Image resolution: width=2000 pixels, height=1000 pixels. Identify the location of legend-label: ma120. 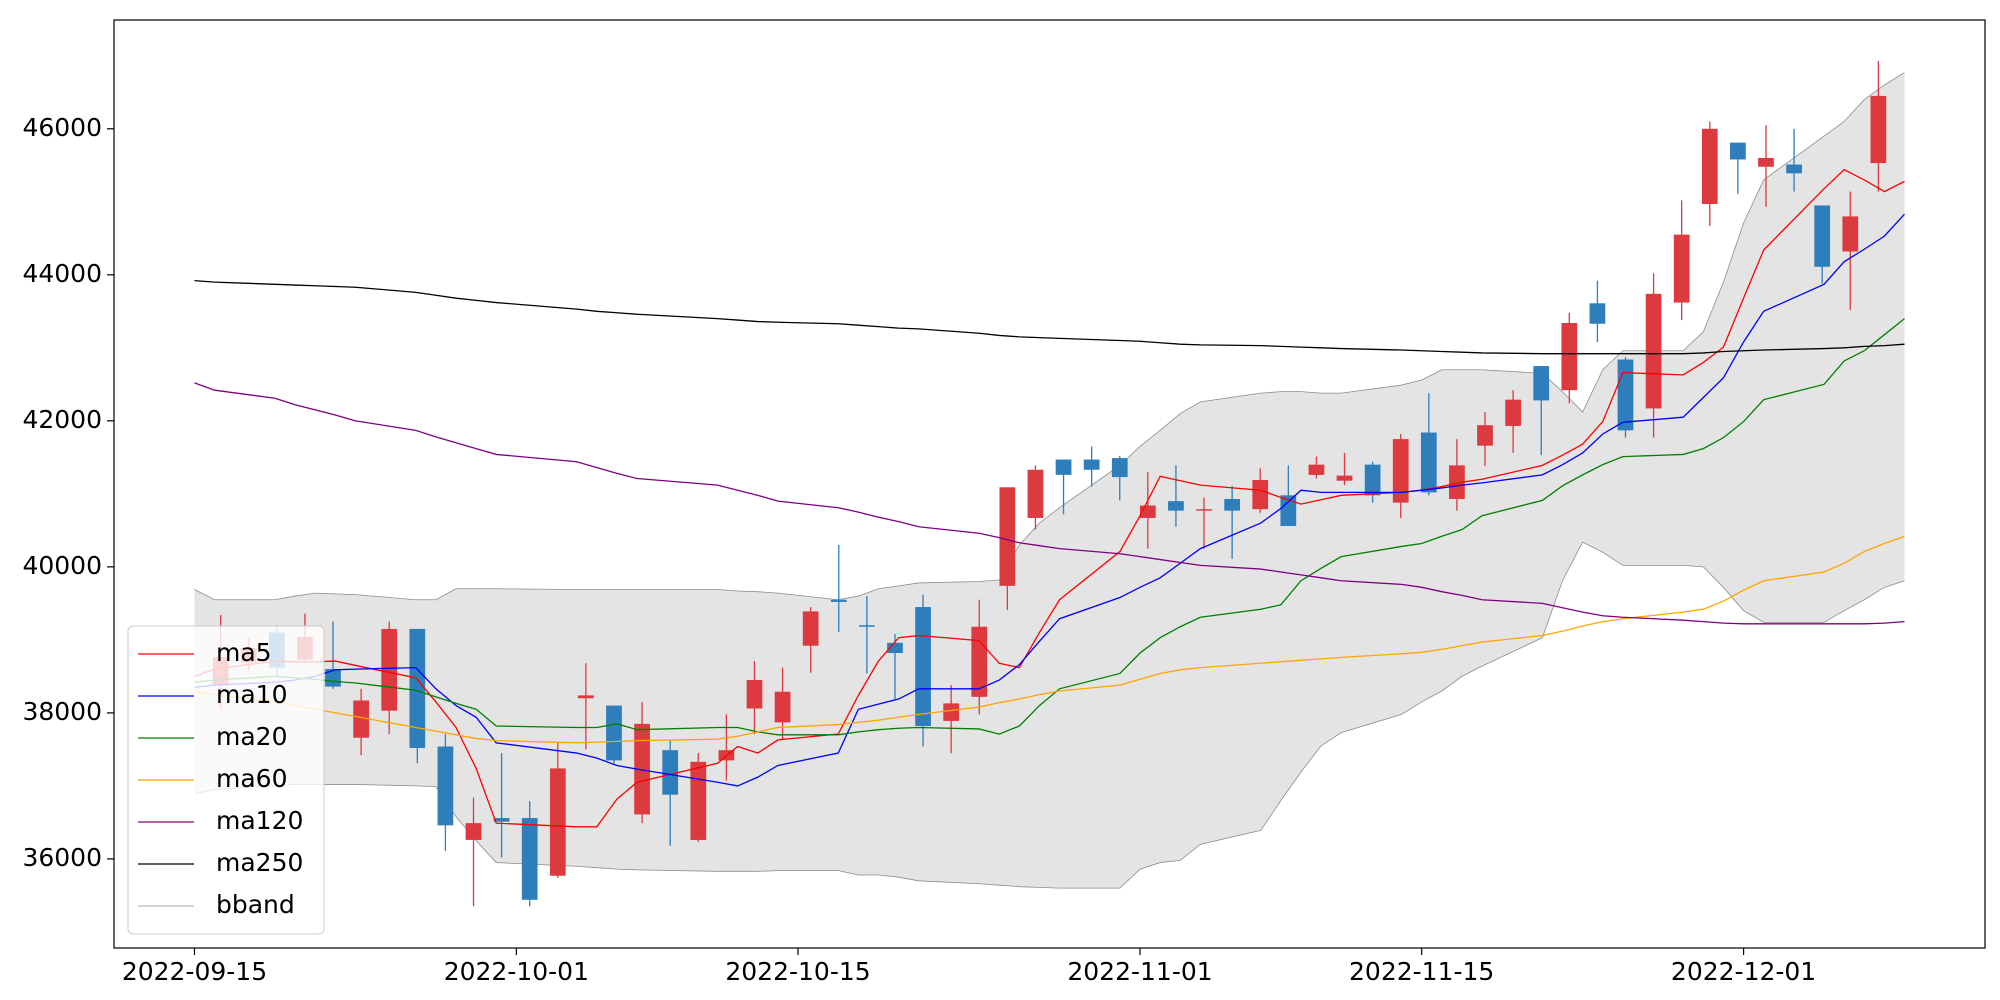
(259, 820).